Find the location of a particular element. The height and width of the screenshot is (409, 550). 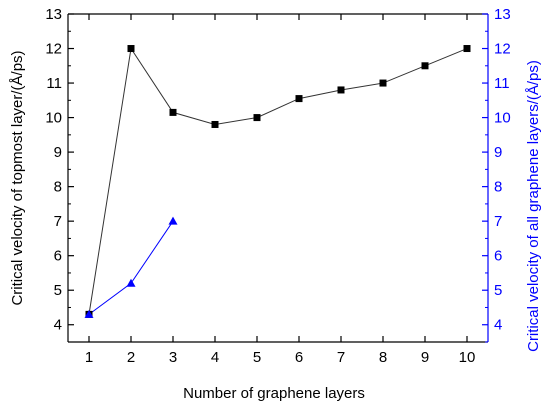

x-tick-label: 10 is located at coordinates (467, 357).